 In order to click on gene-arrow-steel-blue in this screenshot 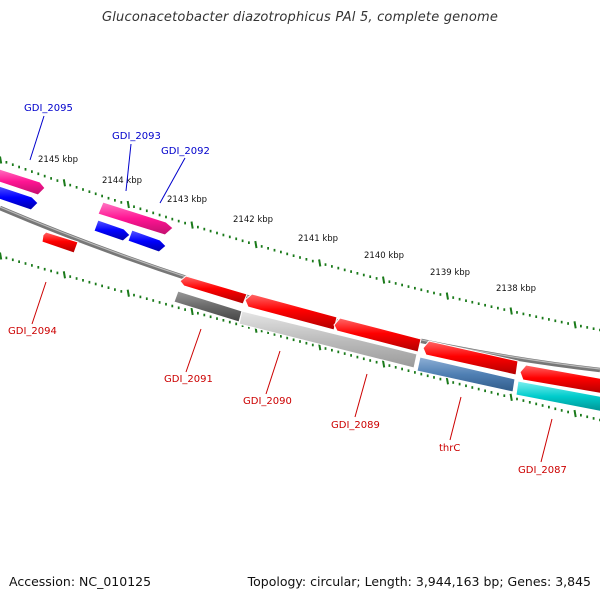, I will do `click(466, 374)`.